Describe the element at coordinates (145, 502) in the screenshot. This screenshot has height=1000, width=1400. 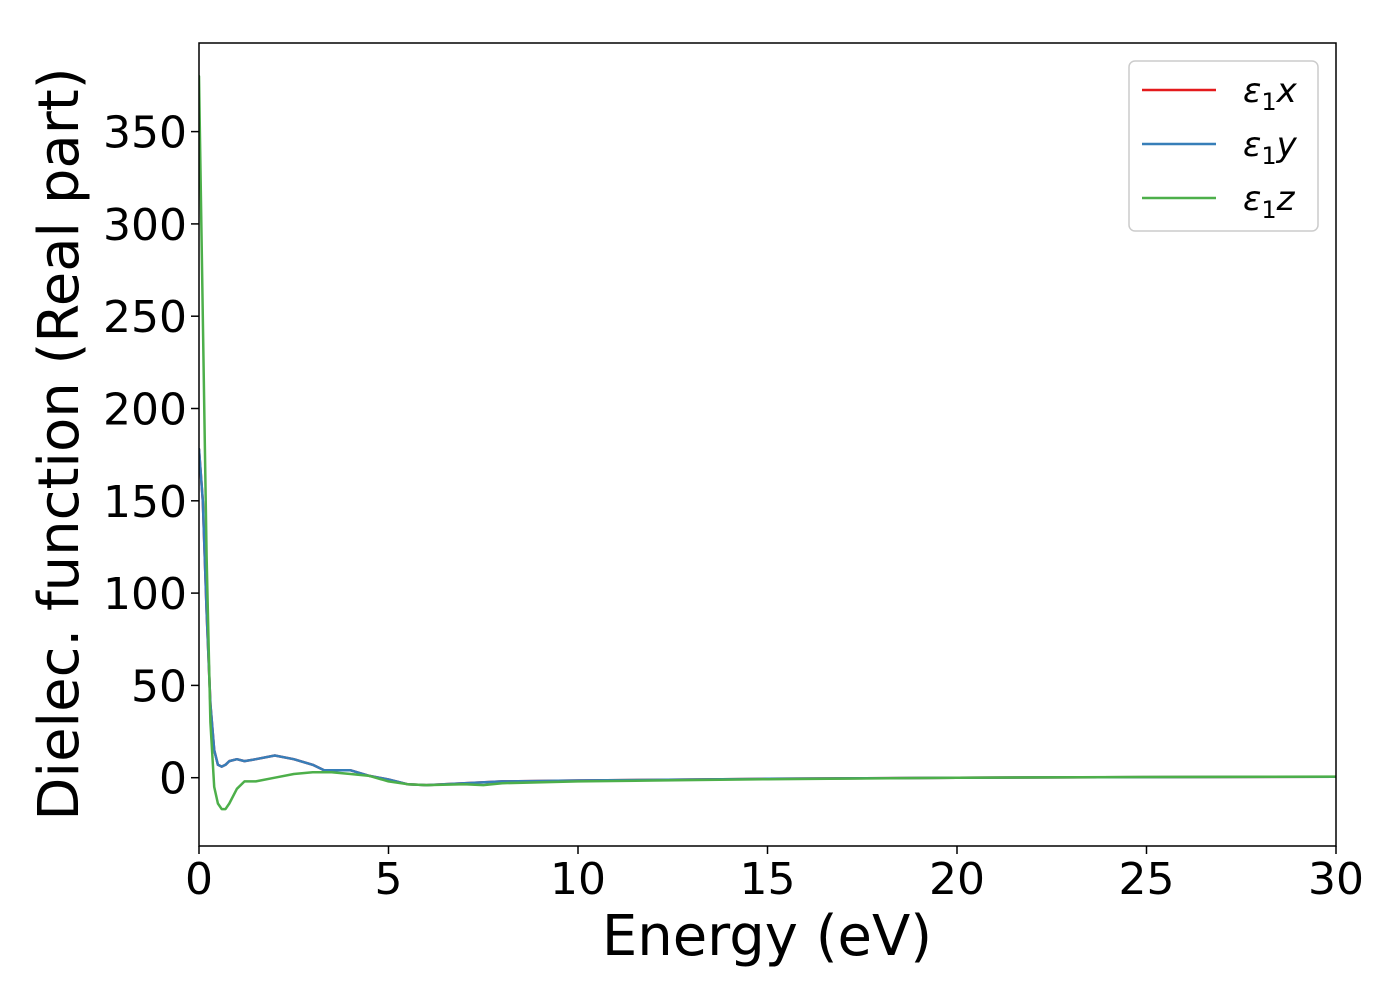
I see `y-tick-label-3: 150` at that location.